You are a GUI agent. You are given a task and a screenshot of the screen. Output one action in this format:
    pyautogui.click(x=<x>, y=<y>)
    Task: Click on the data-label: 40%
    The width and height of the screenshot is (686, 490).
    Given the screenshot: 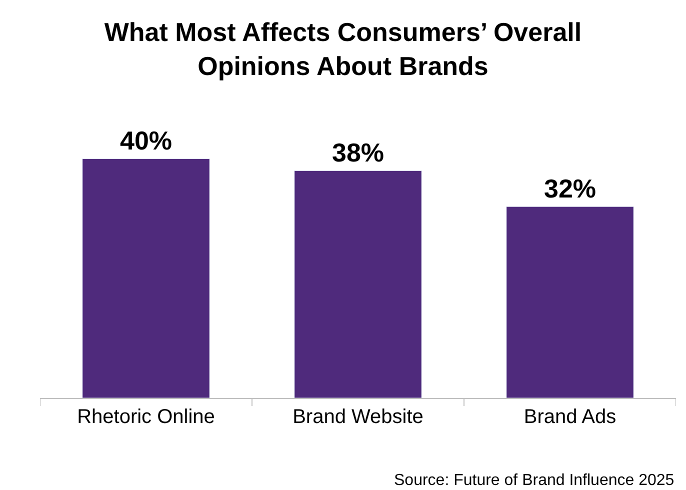 What is the action you would take?
    pyautogui.click(x=146, y=141)
    